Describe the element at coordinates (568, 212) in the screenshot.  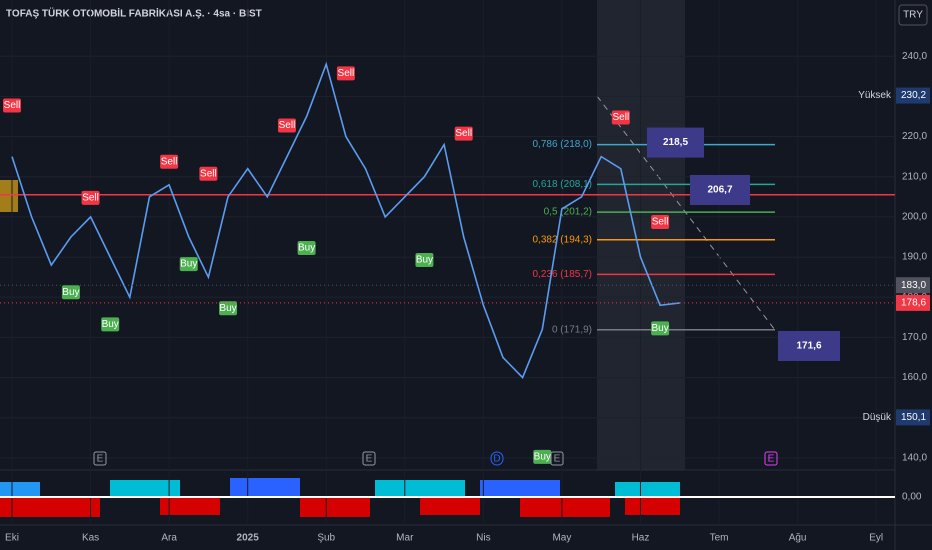
I see `fib-label: 0,5 (201,2)` at that location.